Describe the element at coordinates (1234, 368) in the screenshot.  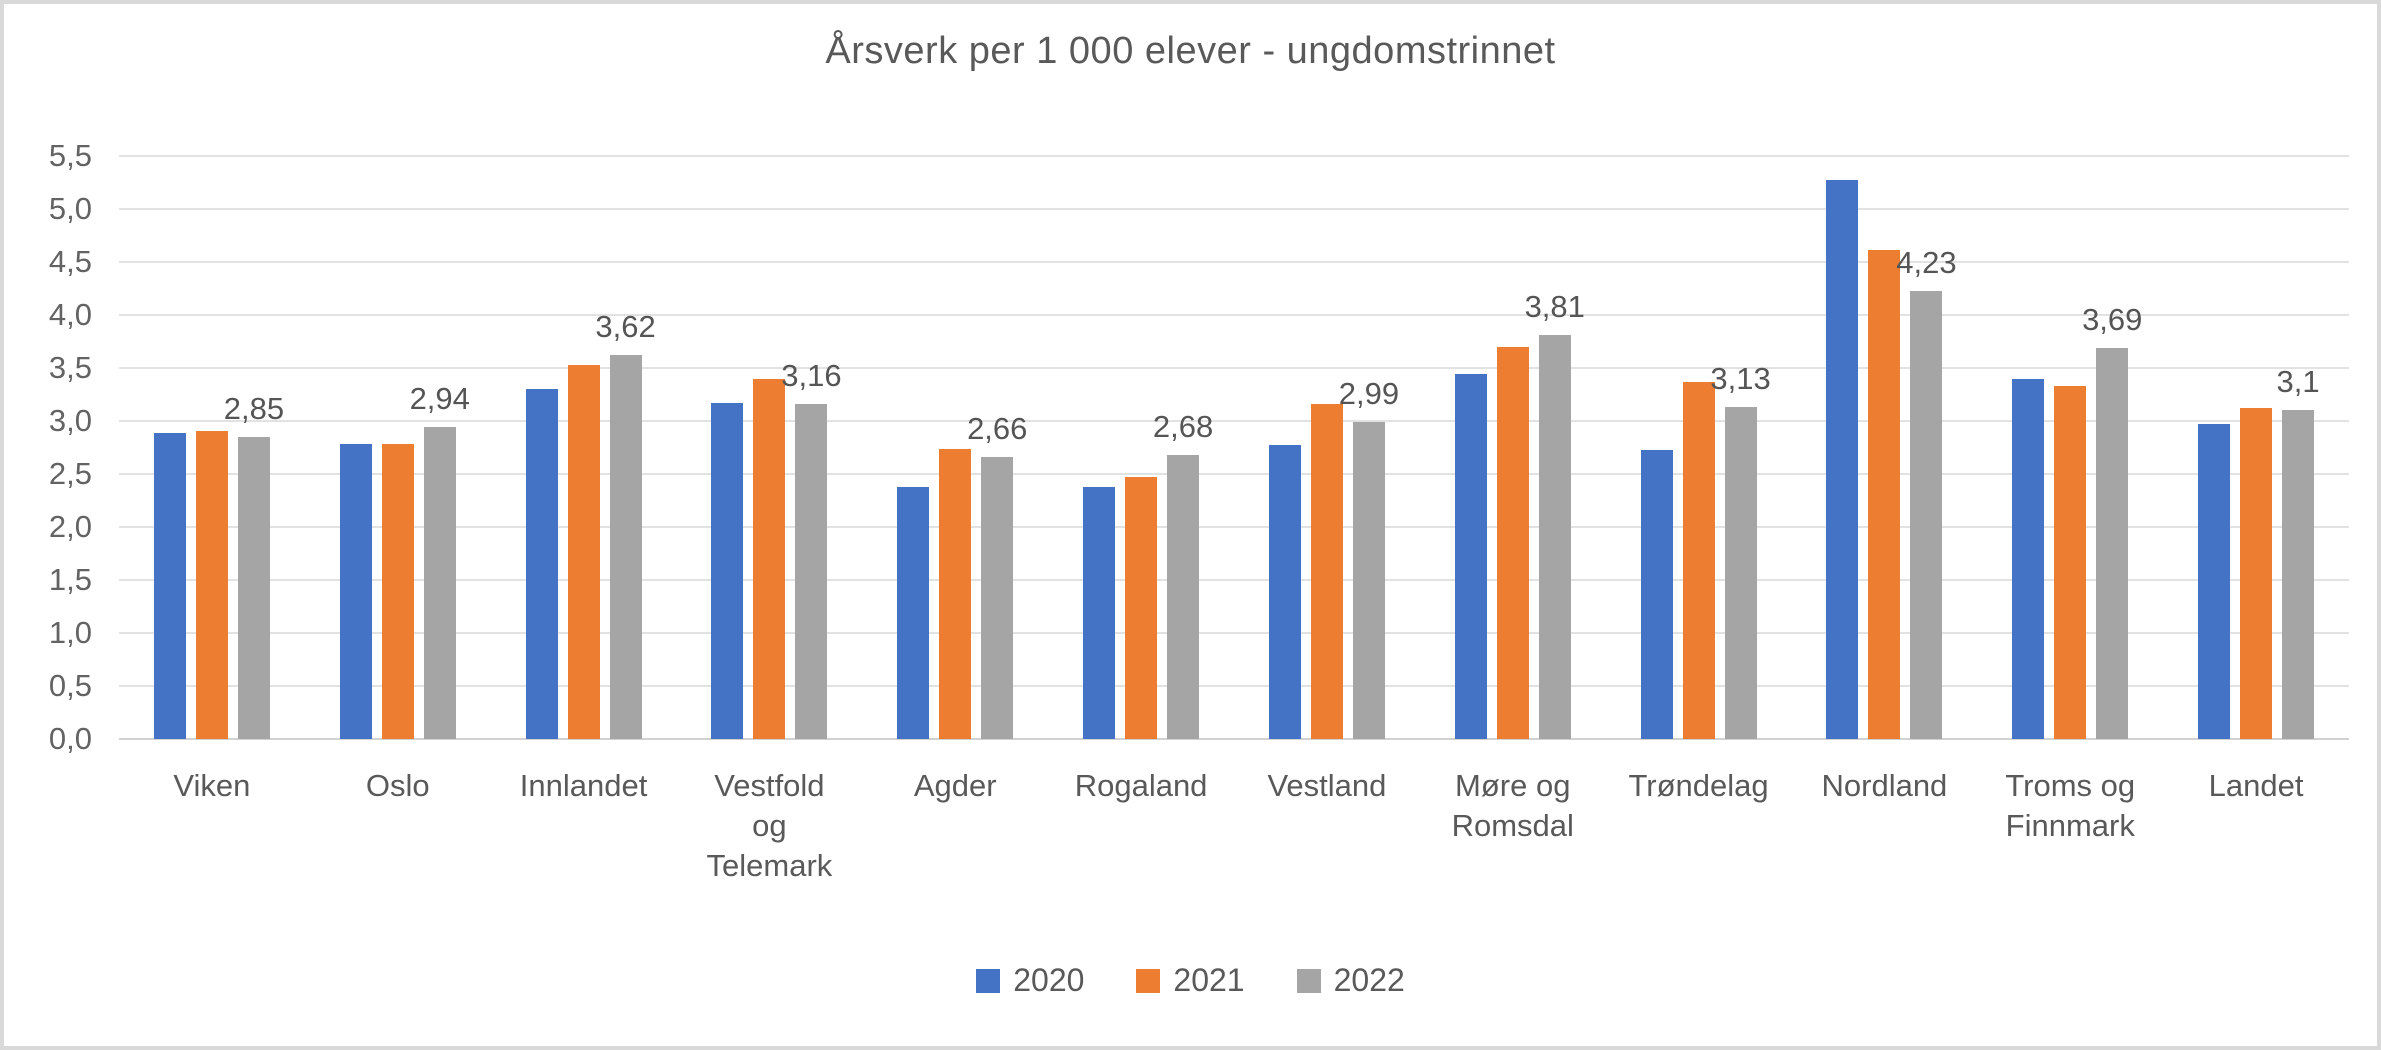
I see `gridline-3,5` at that location.